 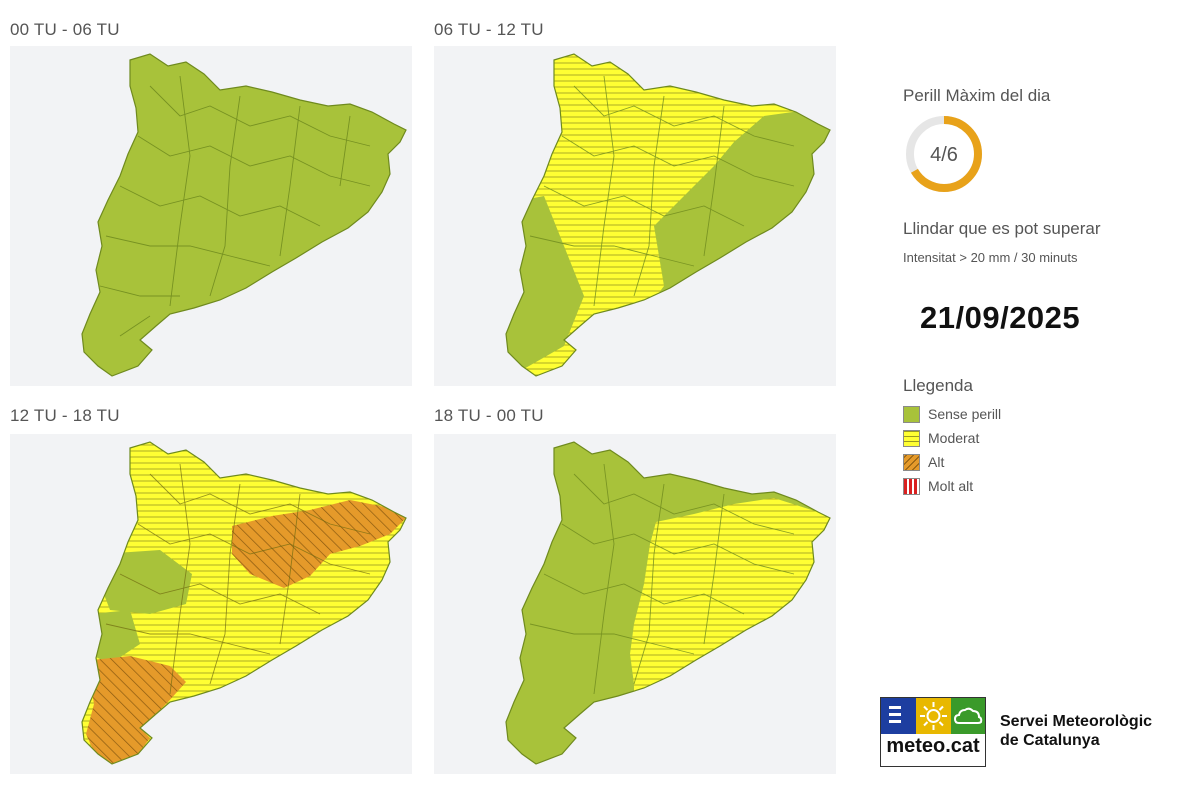 What do you see at coordinates (489, 415) in the screenshot?
I see `panel-title-1800: 18 TU - 00 TU` at bounding box center [489, 415].